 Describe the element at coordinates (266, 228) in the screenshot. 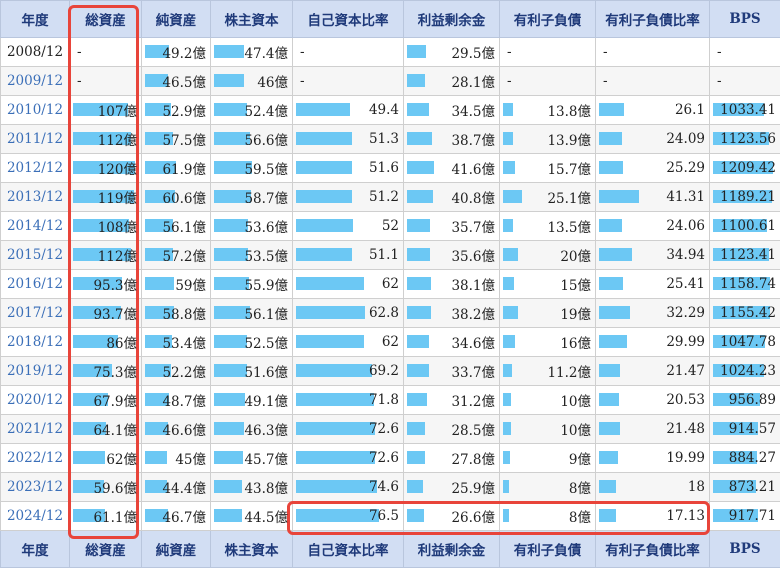

I see `cell-value: 53.6億` at that location.